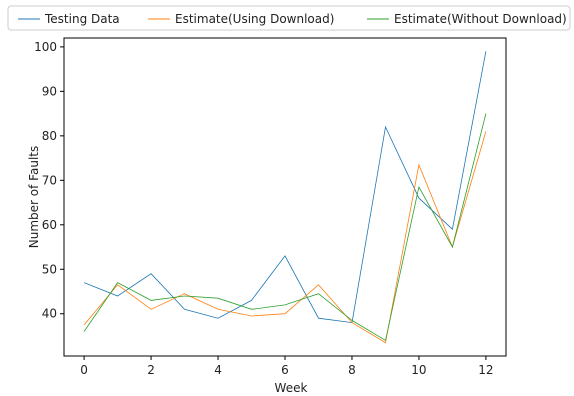 Image resolution: width=574 pixels, height=396 pixels. I want to click on x-axis-title: Week, so click(291, 388).